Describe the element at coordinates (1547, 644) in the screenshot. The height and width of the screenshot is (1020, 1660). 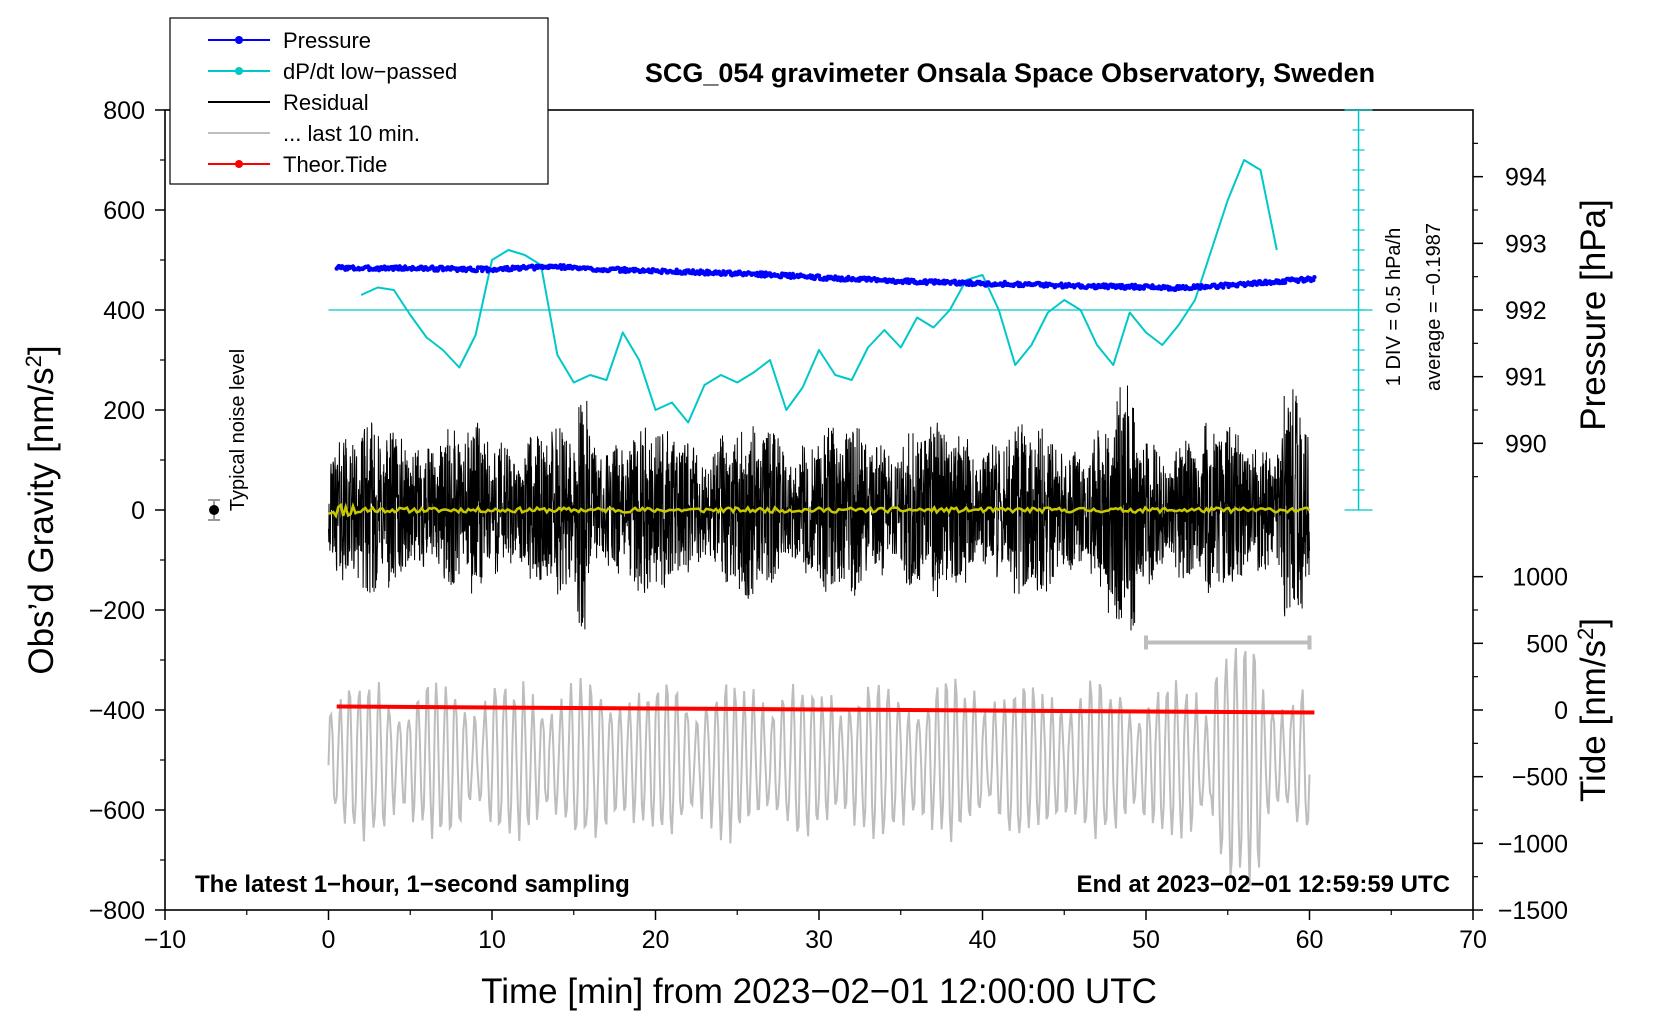
I see `tide-tick-label: 500` at that location.